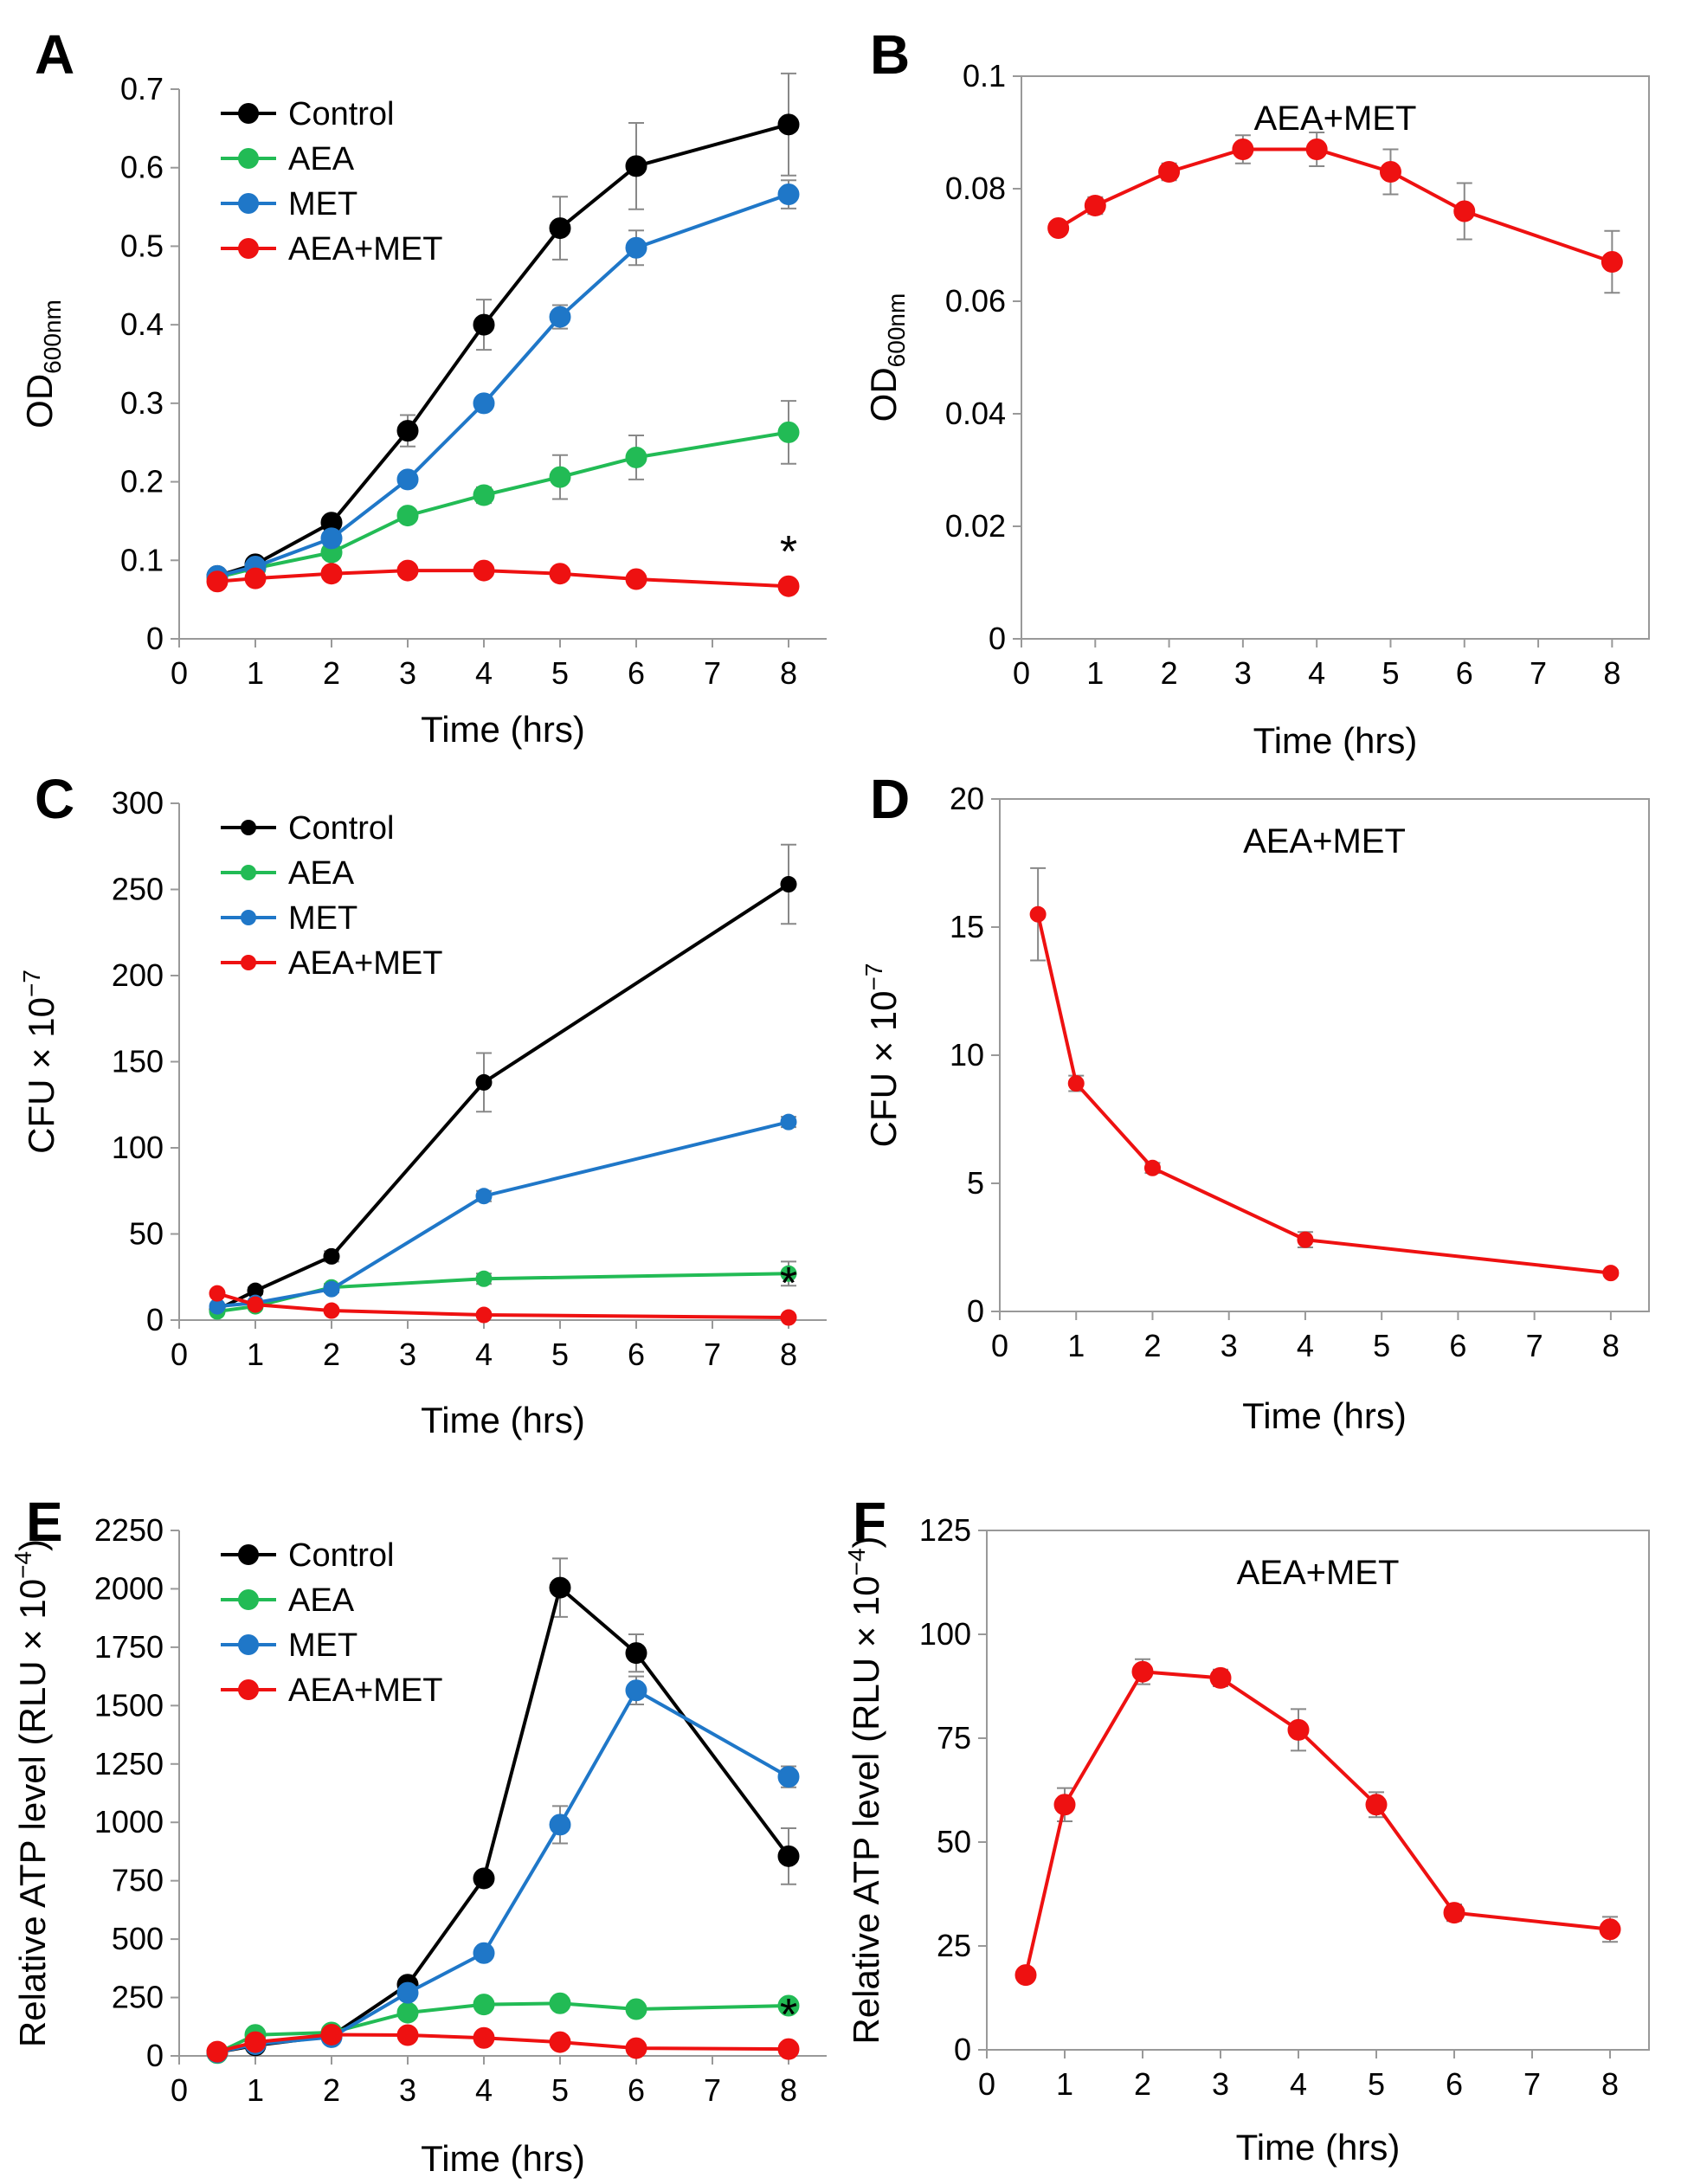 The height and width of the screenshot is (2184, 1694). I want to click on y-tick-label: 0.04, so click(975, 413).